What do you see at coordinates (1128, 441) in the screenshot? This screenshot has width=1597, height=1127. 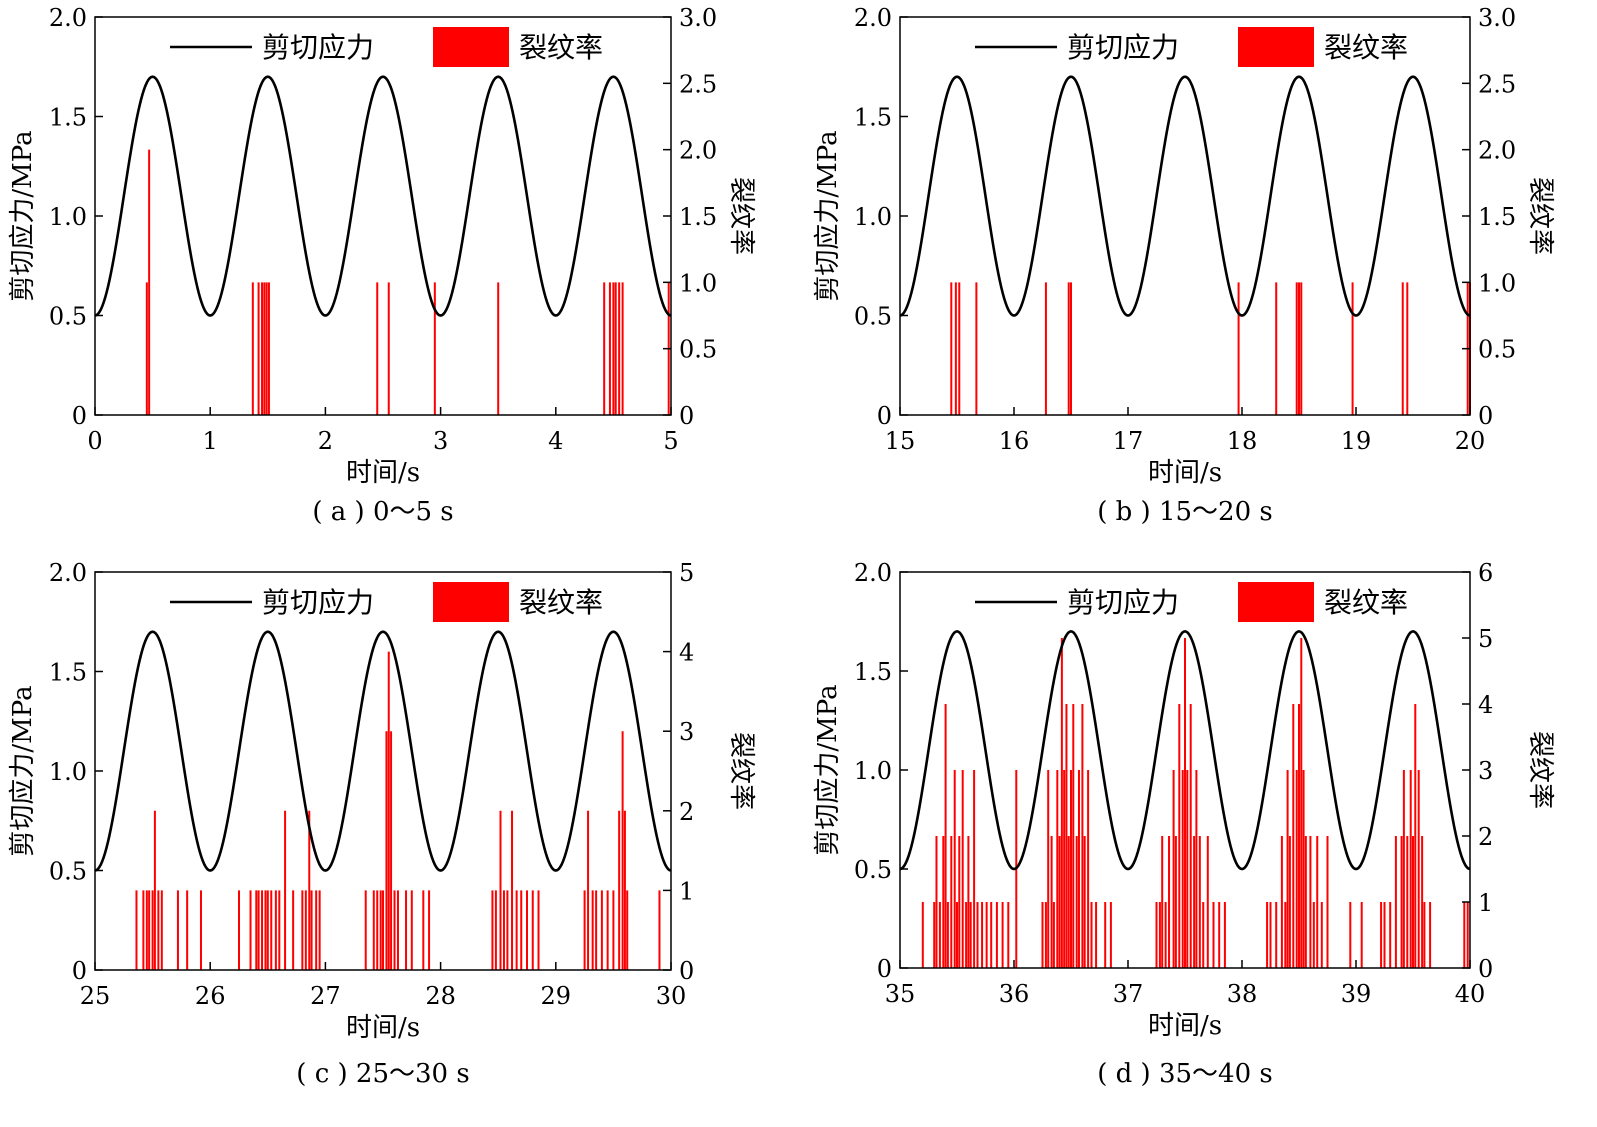 I see `x-tick-label: 17` at bounding box center [1128, 441].